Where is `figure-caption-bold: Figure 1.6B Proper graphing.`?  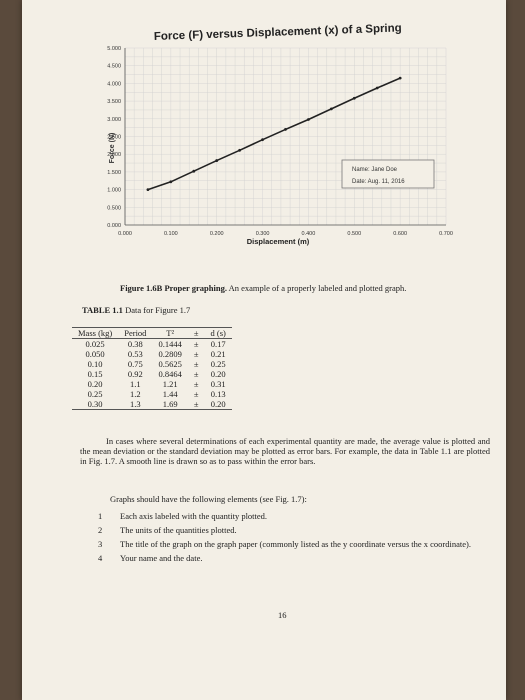 figure-caption-bold: Figure 1.6B Proper graphing. is located at coordinates (173, 288).